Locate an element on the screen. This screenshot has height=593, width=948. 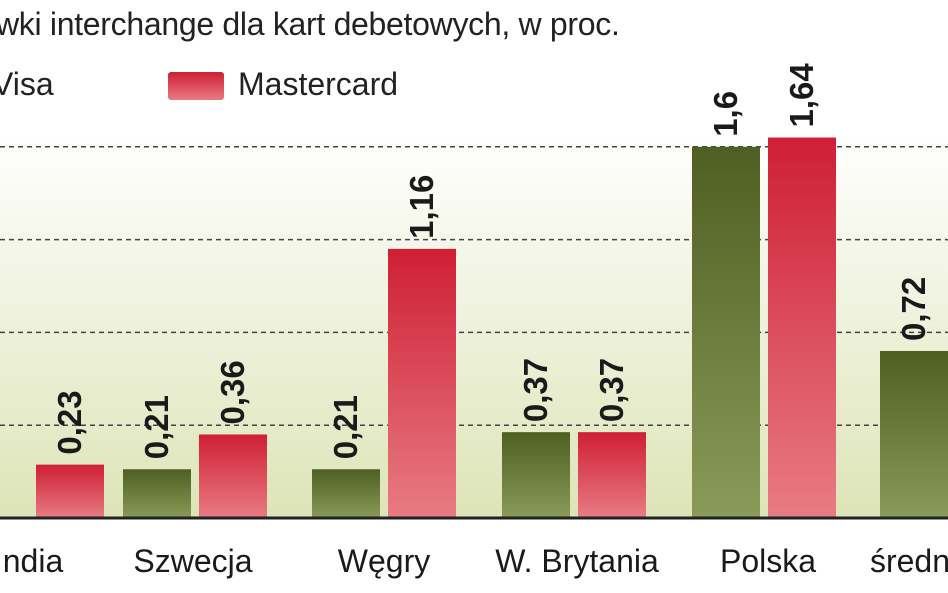
data-label-visa: 0,37 is located at coordinates (535, 390).